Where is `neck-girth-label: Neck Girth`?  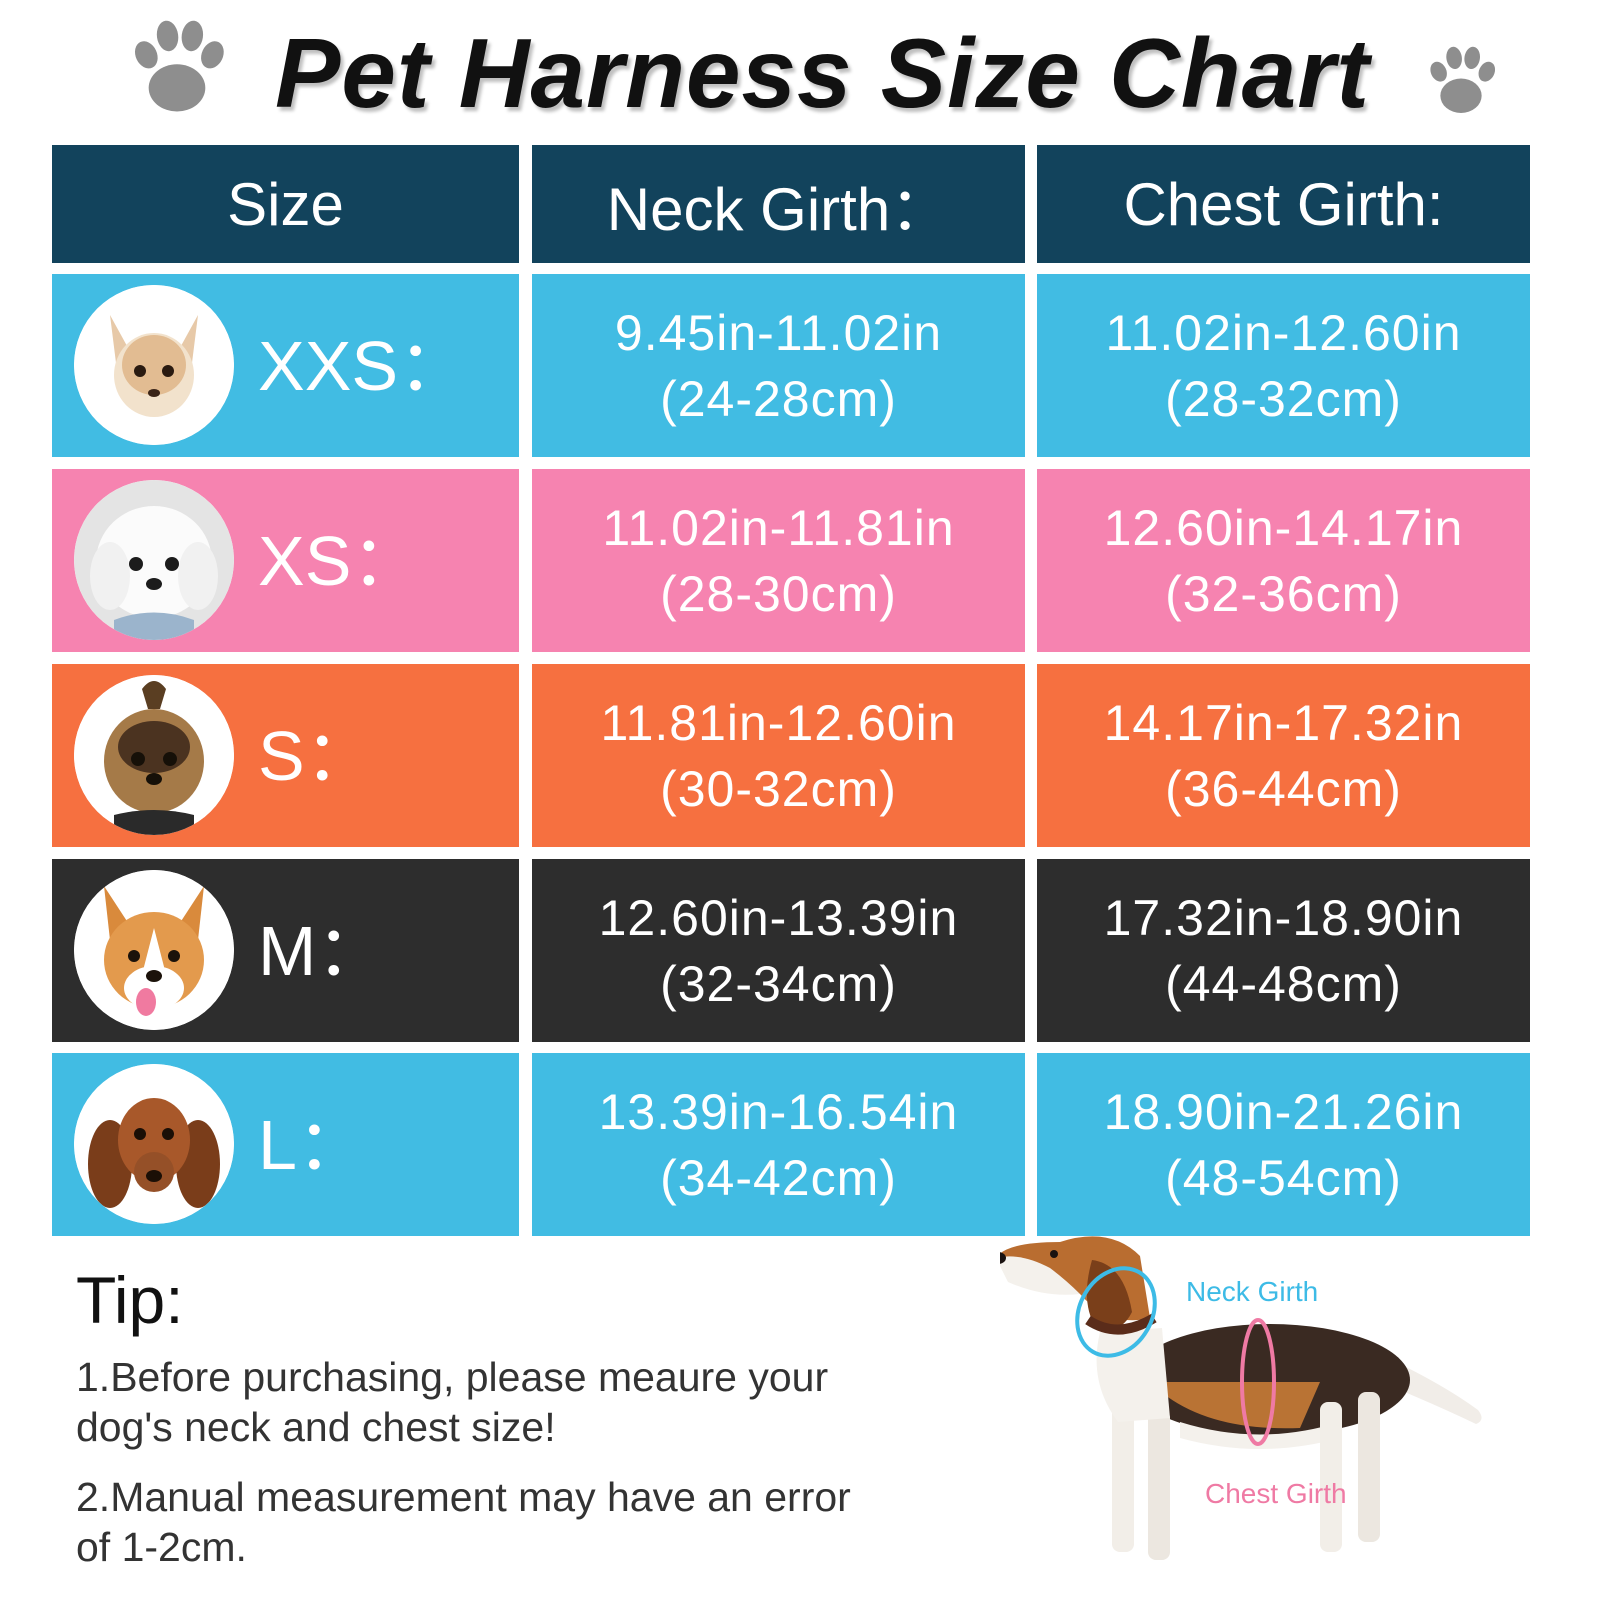
neck-girth-label: Neck Girth is located at coordinates (1252, 1291).